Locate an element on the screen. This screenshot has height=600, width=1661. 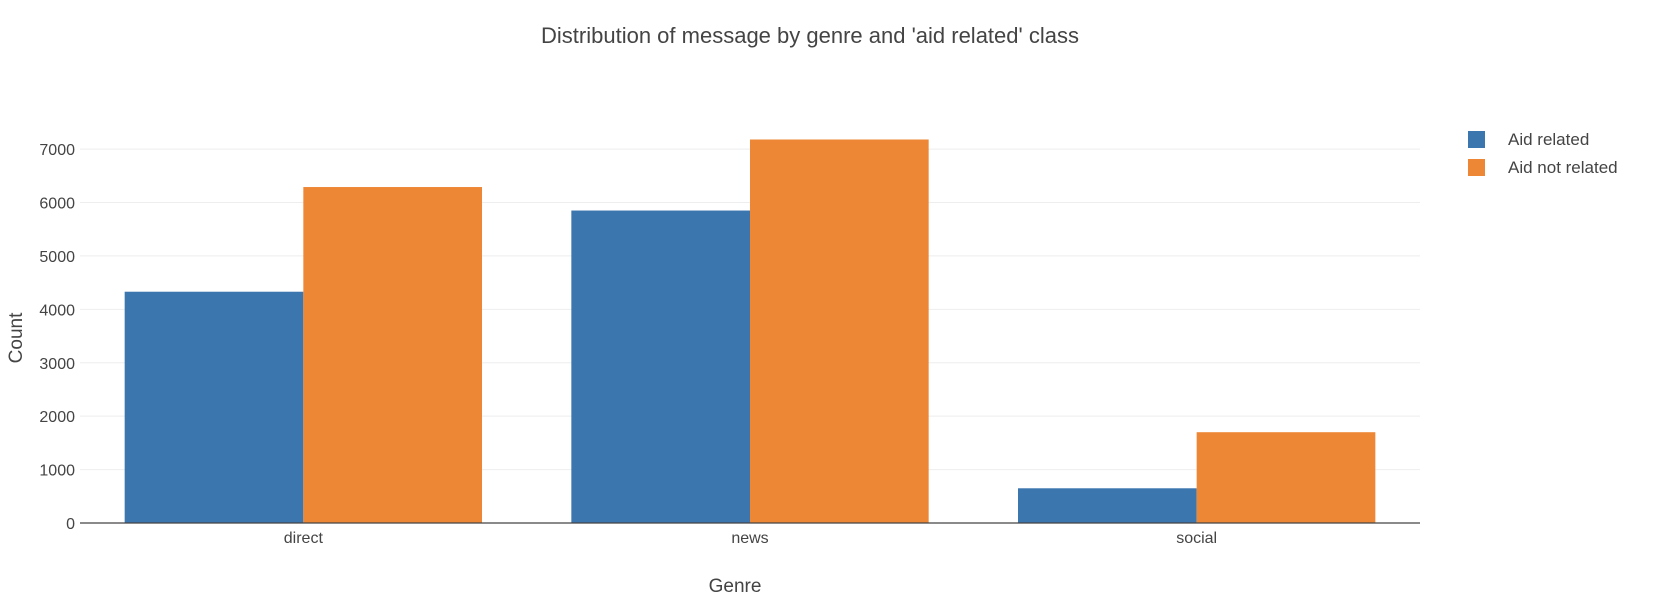
y-tick-label: 4000 is located at coordinates (57, 310).